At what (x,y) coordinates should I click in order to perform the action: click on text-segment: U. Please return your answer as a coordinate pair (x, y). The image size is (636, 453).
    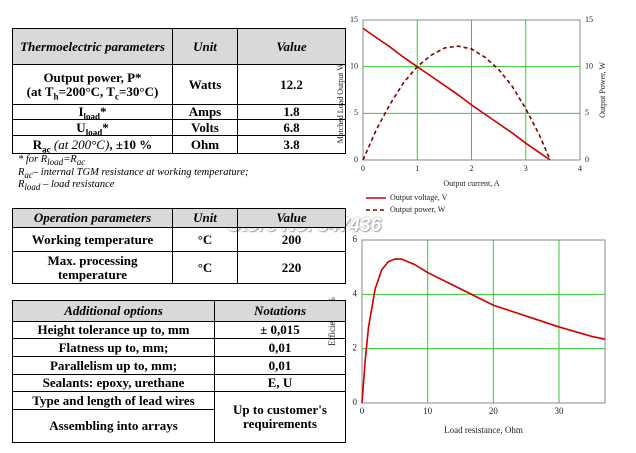
    Looking at the image, I should click on (81, 127).